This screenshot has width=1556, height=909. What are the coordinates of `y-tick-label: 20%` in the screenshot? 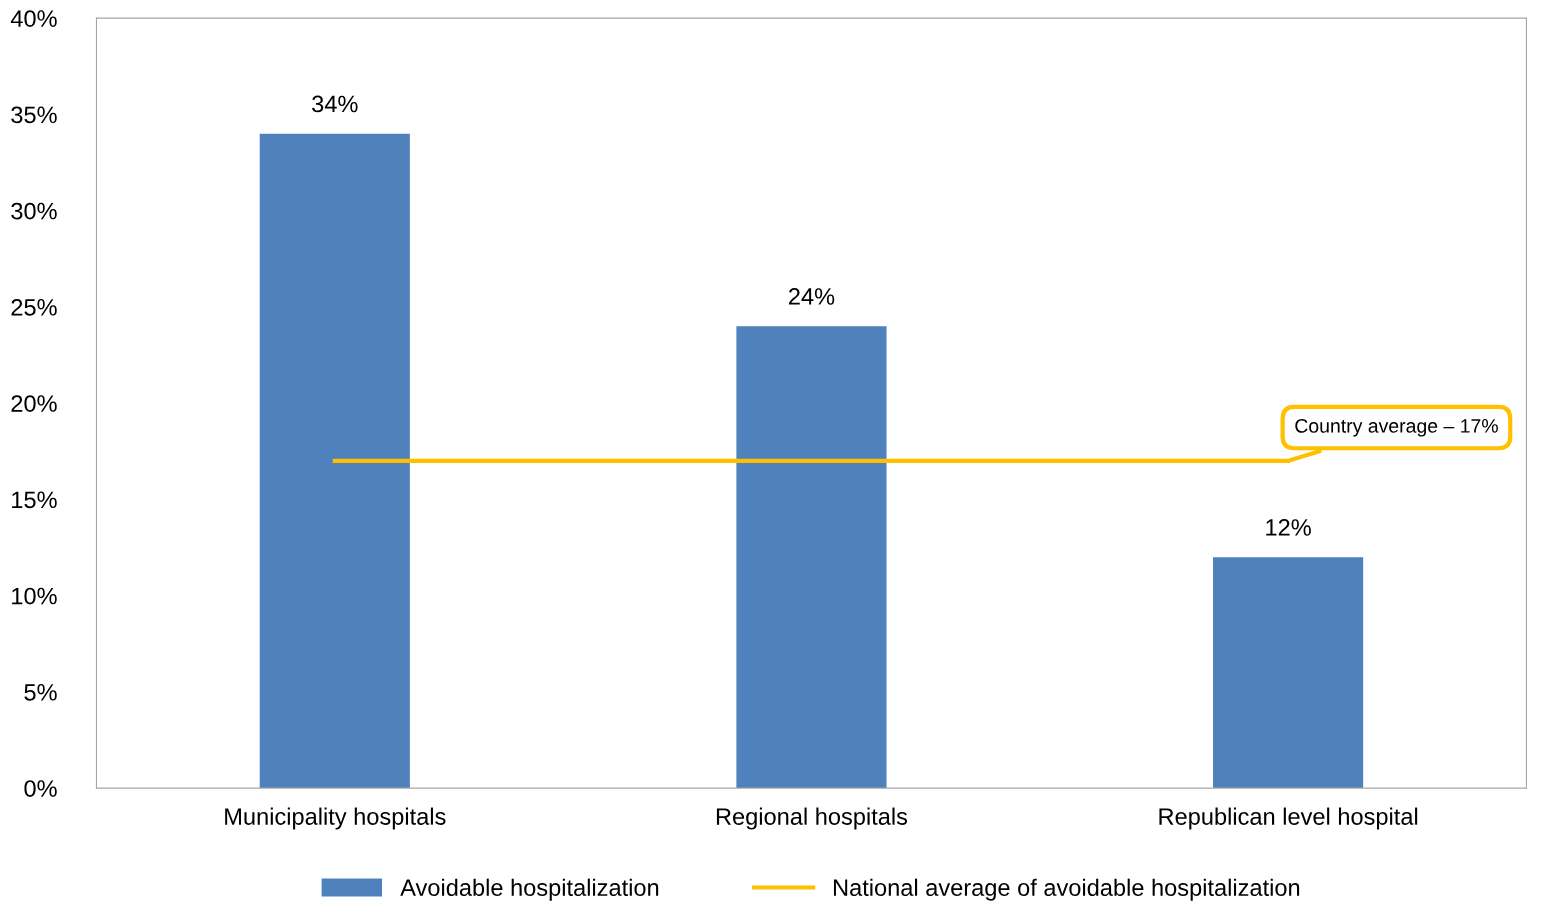 It's located at (34, 403).